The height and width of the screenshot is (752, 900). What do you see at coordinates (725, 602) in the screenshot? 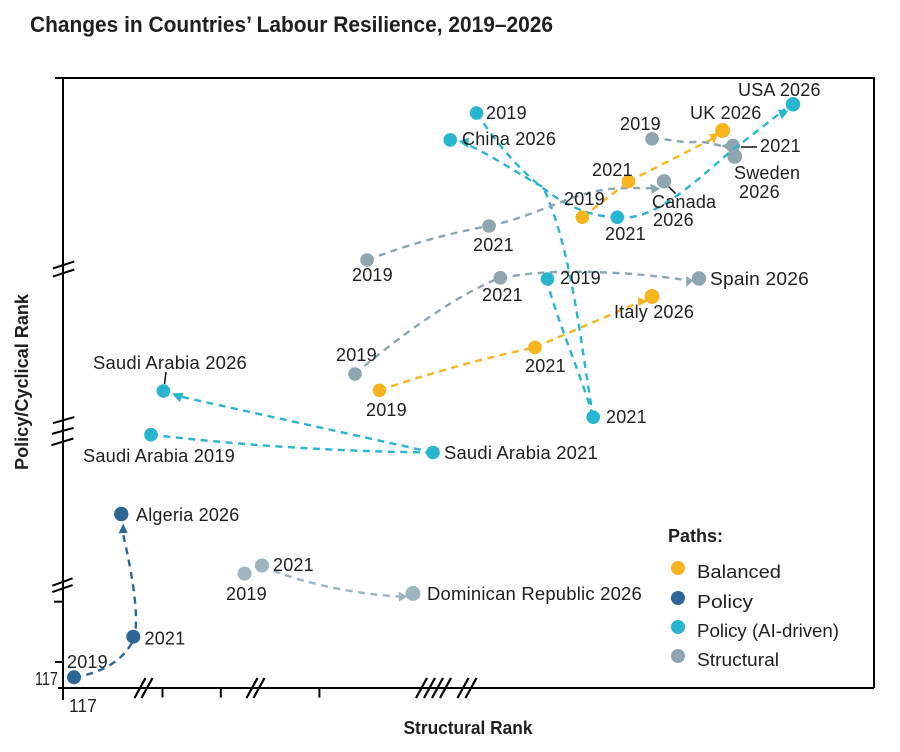
I see `svg-text: Policy` at bounding box center [725, 602].